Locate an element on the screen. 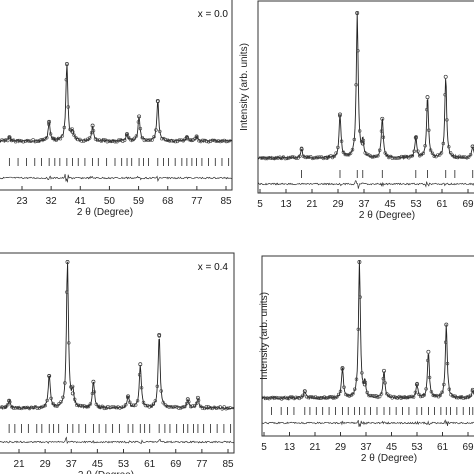 The height and width of the screenshot is (474, 474). x-tick-label: 85 is located at coordinates (226, 201).